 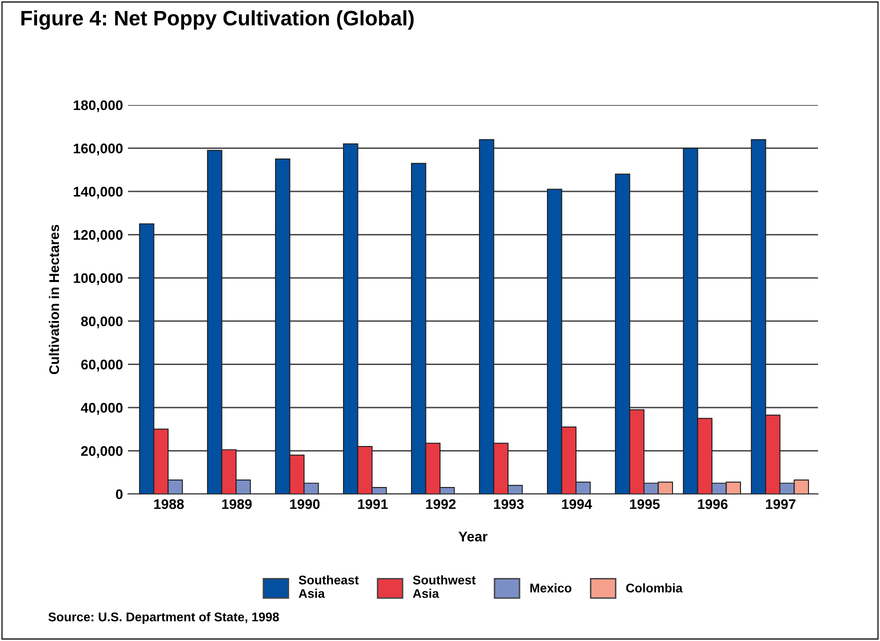 What do you see at coordinates (441, 504) in the screenshot?
I see `x-tick-label: 1992` at bounding box center [441, 504].